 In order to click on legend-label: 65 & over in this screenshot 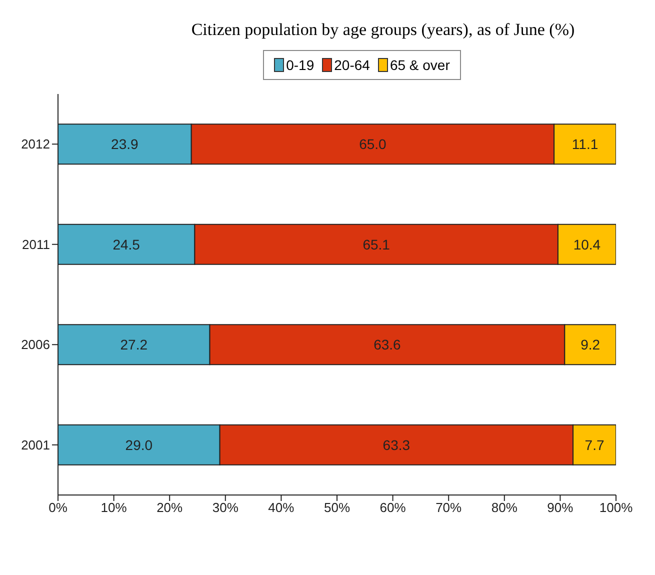, I will do `click(419, 65)`.